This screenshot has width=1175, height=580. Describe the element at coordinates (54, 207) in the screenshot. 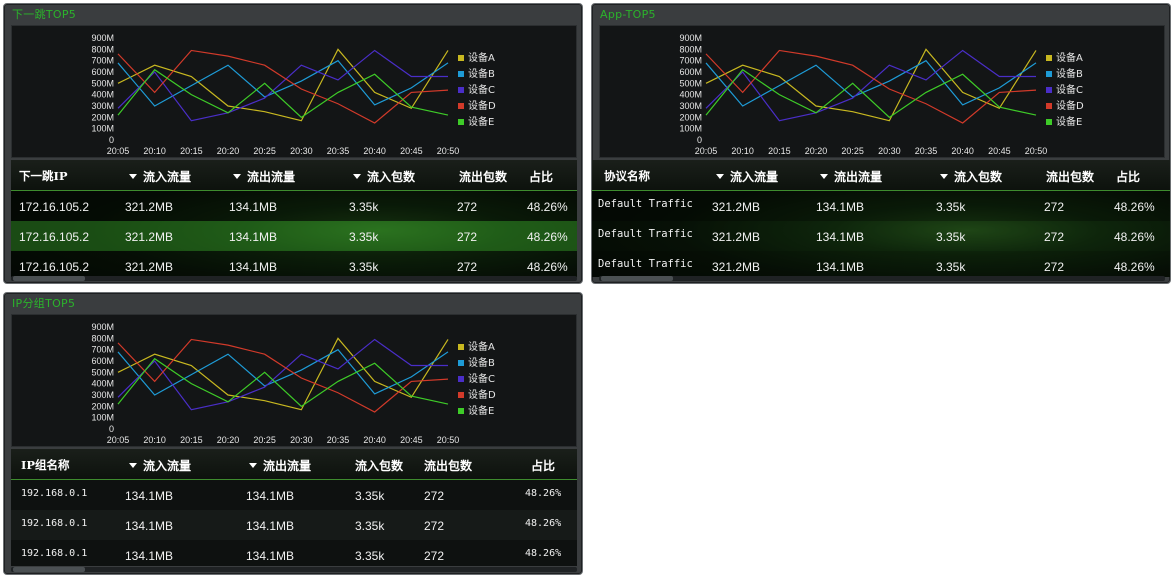

I see `table-cell: 172.16.105.2` at that location.